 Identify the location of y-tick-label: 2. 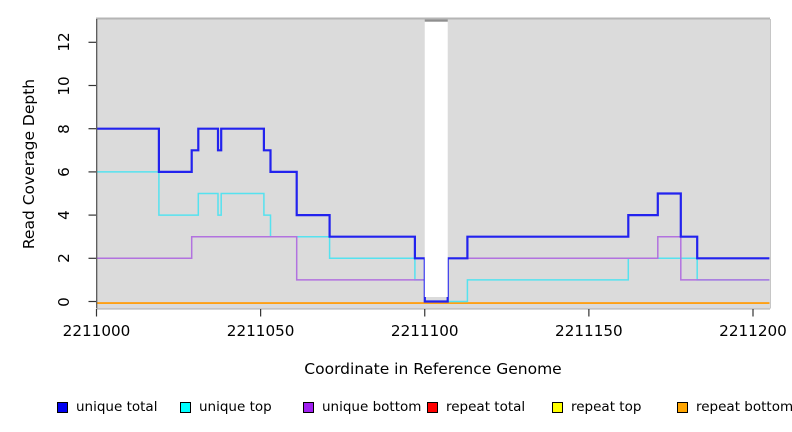
(64, 258).